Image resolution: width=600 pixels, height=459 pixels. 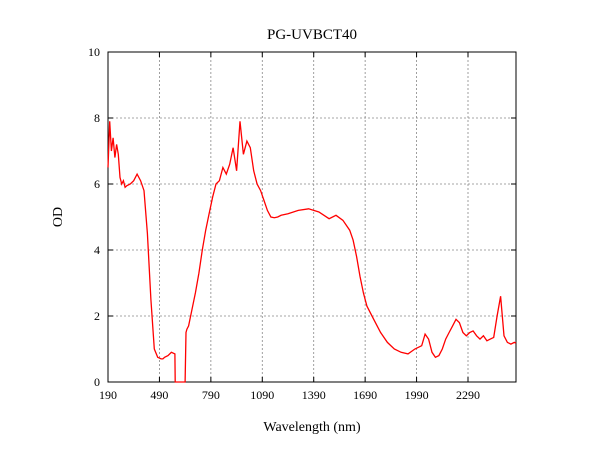 What do you see at coordinates (97, 250) in the screenshot?
I see `y-tick-label: 4` at bounding box center [97, 250].